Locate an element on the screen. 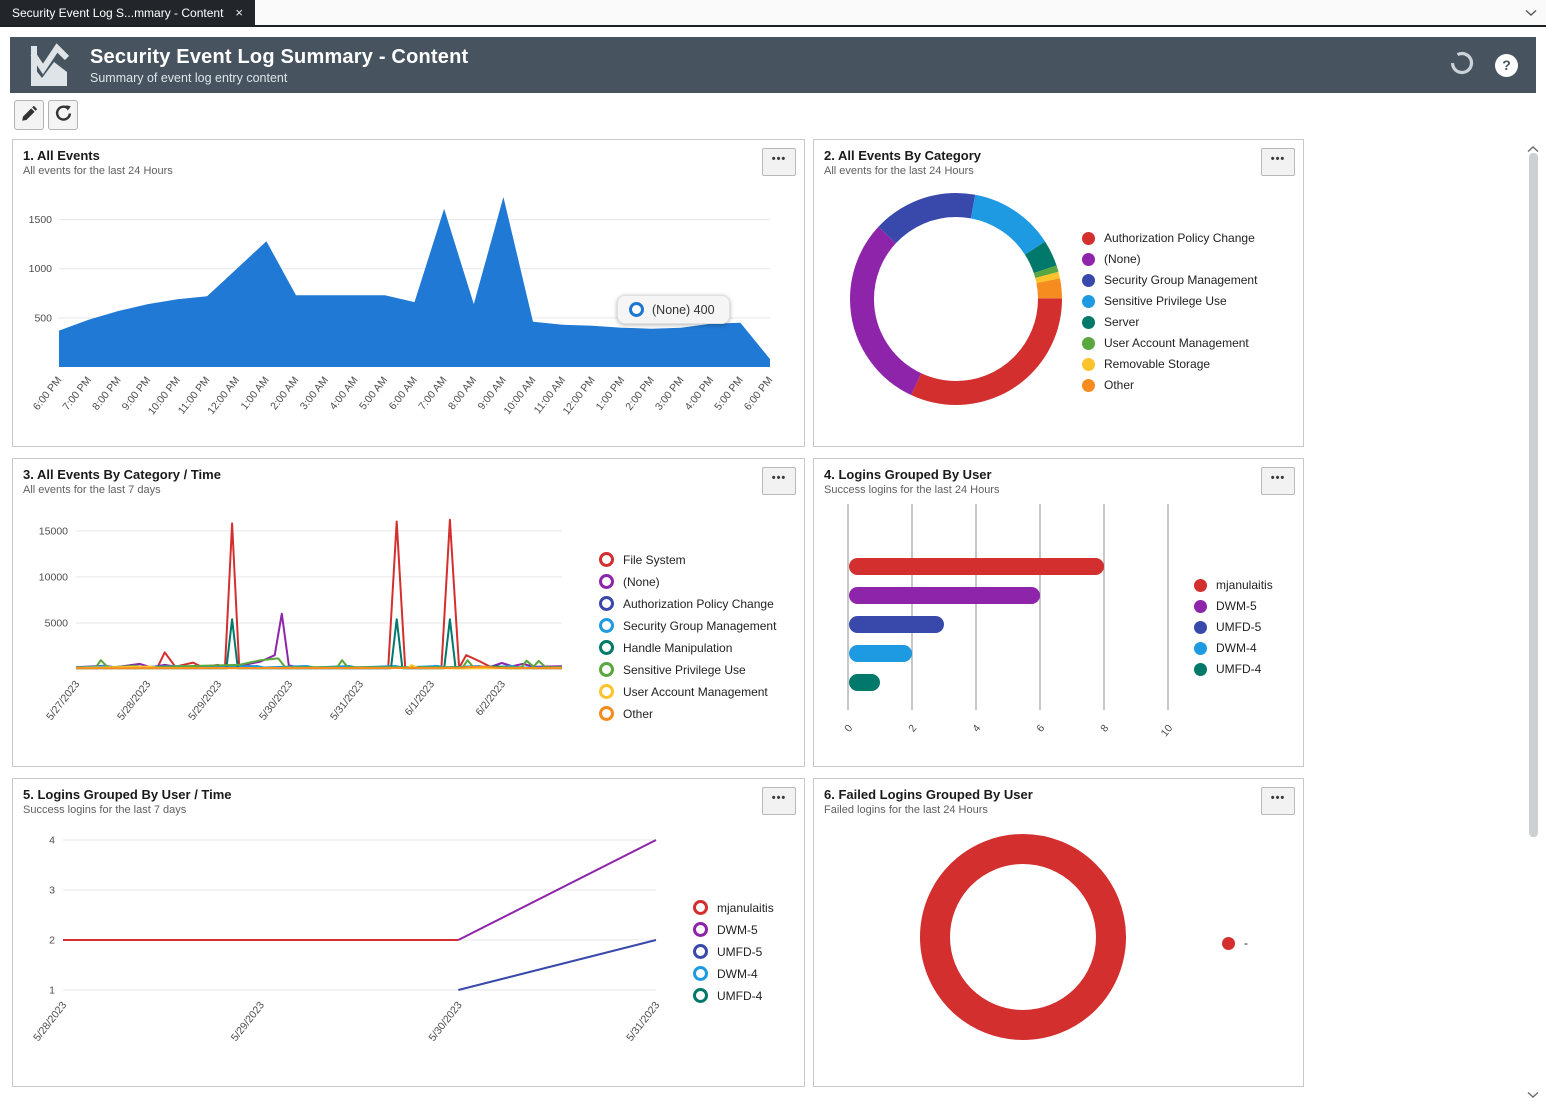 This screenshot has width=1546, height=1105. svg-text: 5000 is located at coordinates (57, 623).